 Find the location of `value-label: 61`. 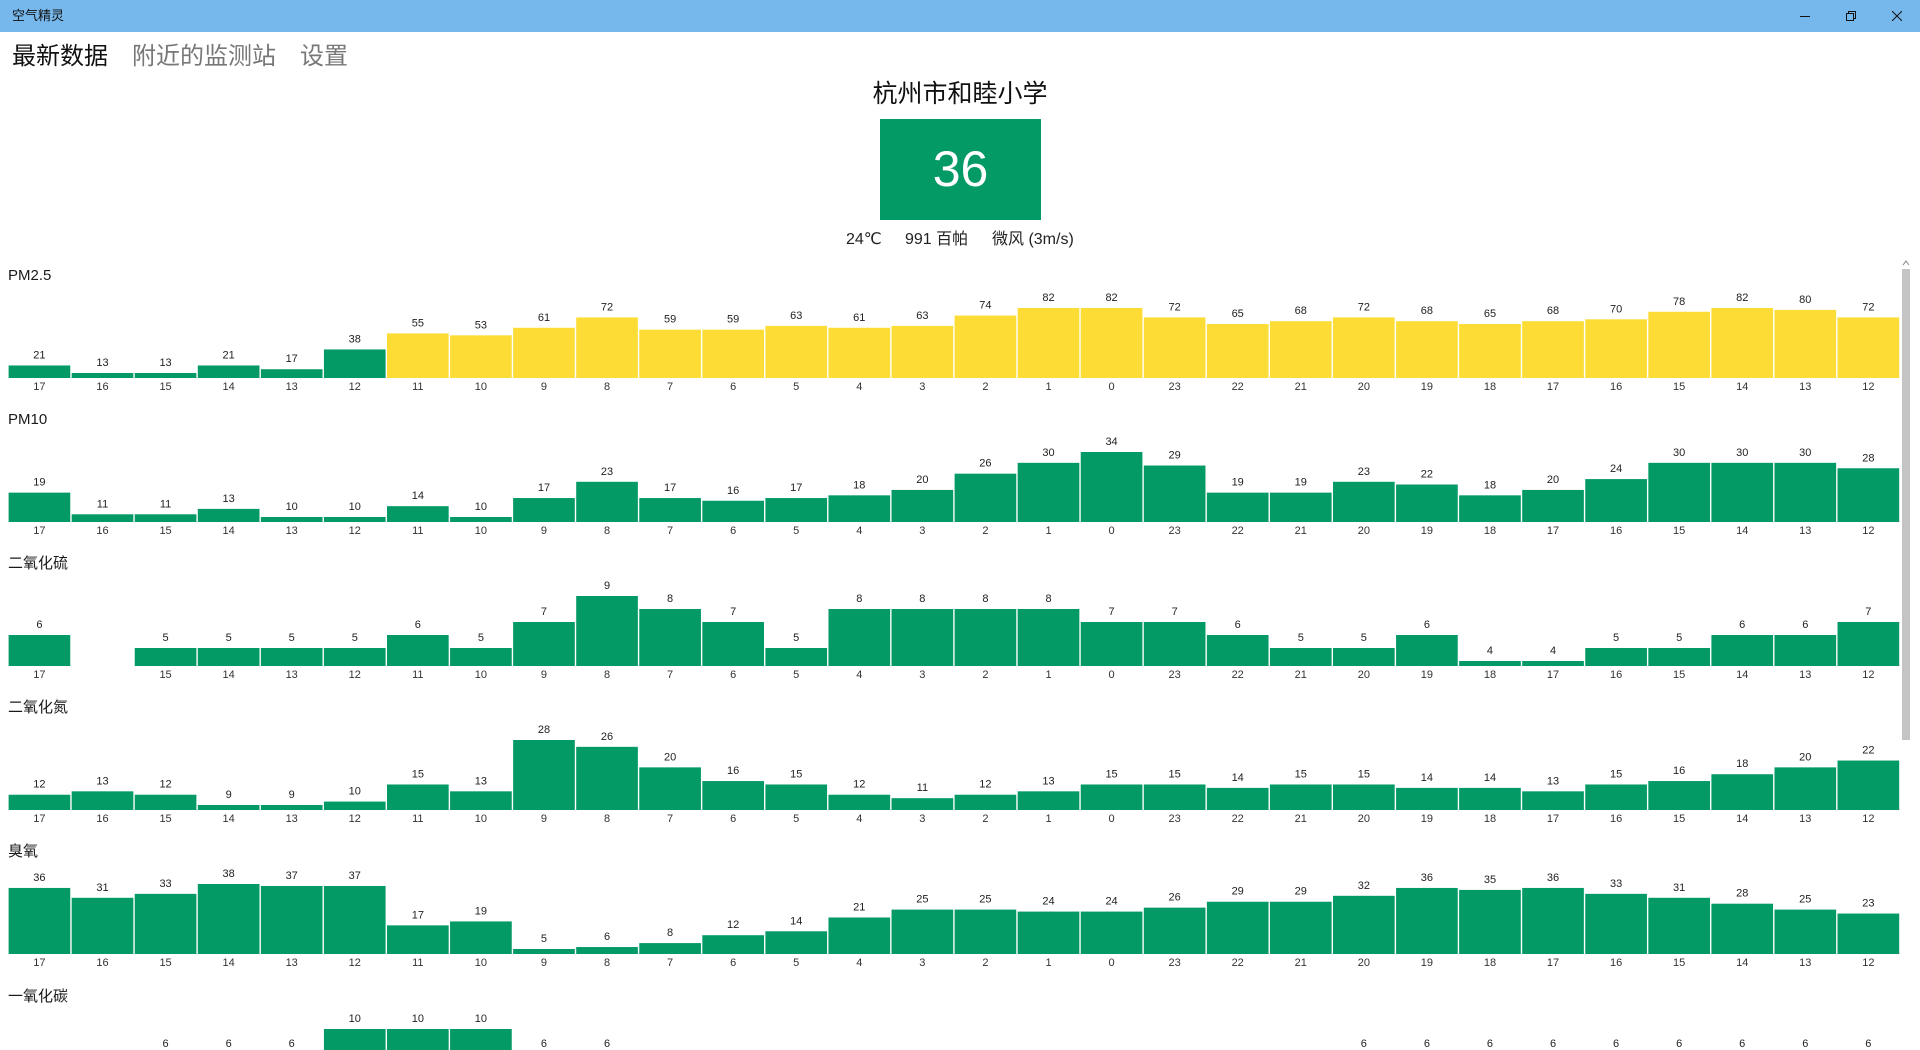

value-label: 61 is located at coordinates (859, 318).